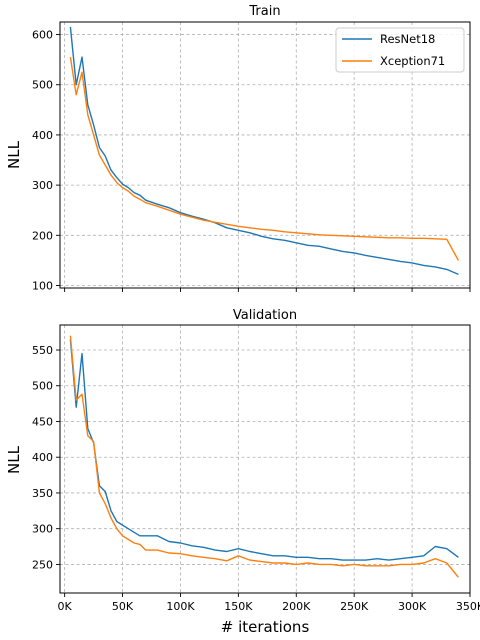 This screenshot has width=480, height=640. I want to click on train-y-tick-label: 200, so click(42, 235).